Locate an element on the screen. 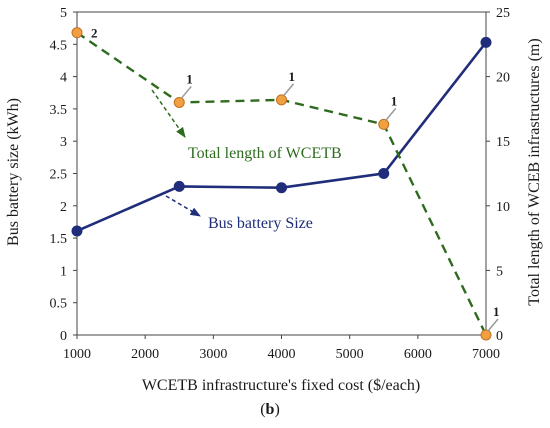 Image resolution: width=550 pixels, height=428 pixels. y-tick-label: 2.5 is located at coordinates (59, 175).